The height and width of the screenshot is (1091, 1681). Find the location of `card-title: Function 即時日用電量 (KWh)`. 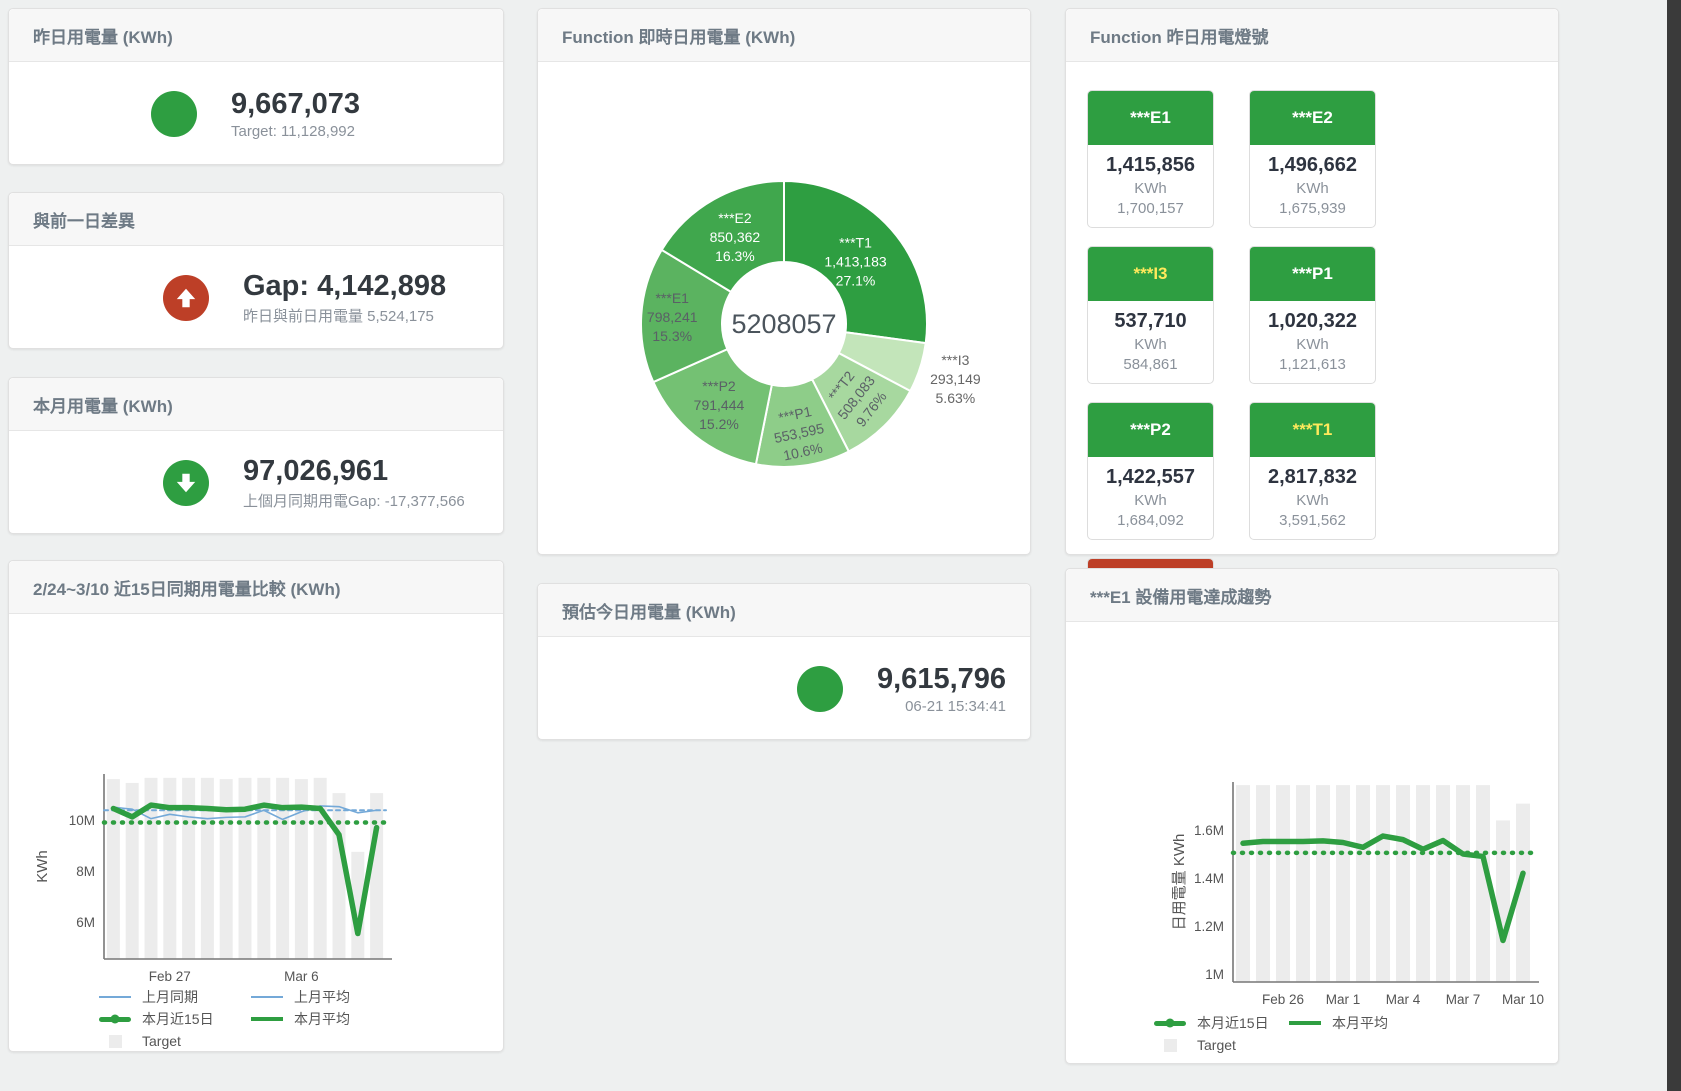

card-title: Function 即時日用電量 (KWh) is located at coordinates (679, 37).